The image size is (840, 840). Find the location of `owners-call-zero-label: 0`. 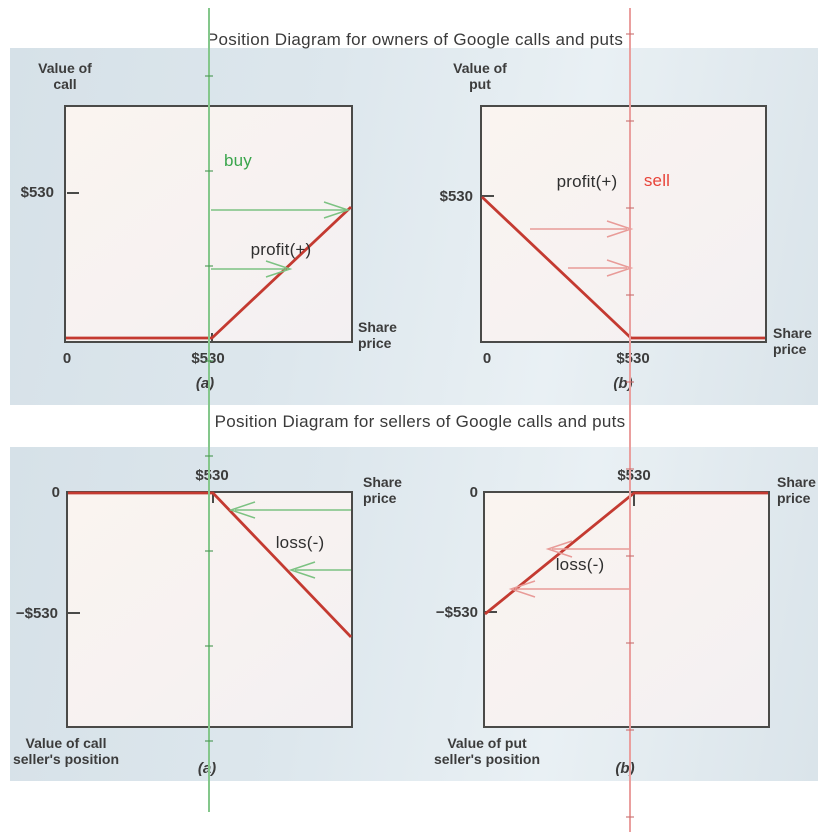

owners-call-zero-label: 0 is located at coordinates (67, 358).